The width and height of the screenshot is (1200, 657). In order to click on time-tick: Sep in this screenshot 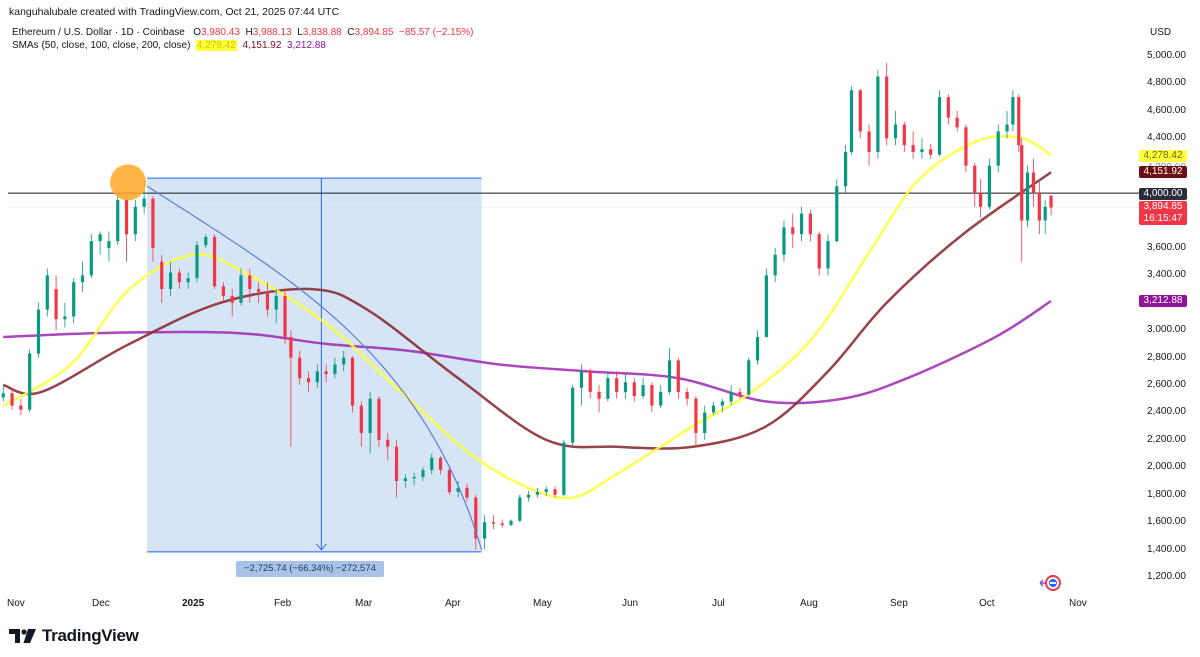, I will do `click(899, 603)`.